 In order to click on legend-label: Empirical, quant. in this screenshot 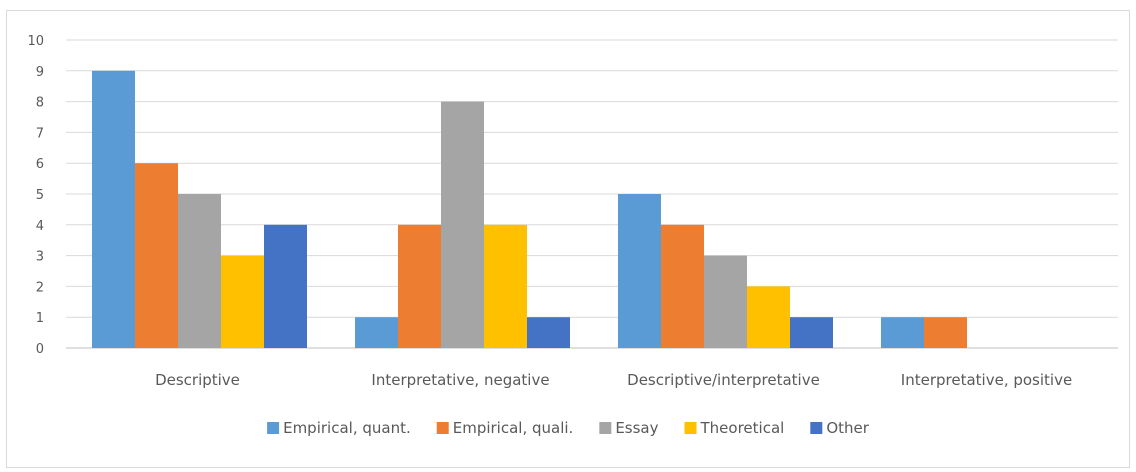, I will do `click(347, 428)`.